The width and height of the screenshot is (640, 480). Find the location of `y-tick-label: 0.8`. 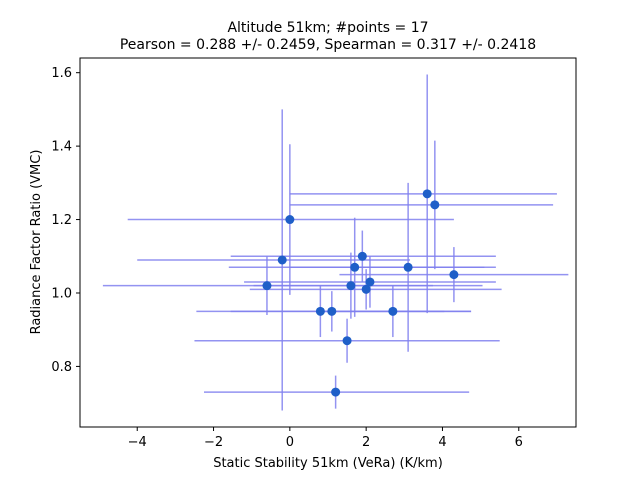

y-tick-label: 0.8 is located at coordinates (61, 367).